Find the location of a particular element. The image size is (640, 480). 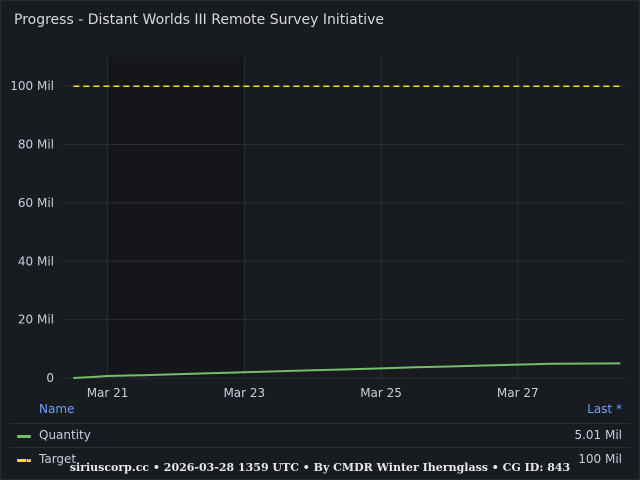

y-tick-label: 80 Mil is located at coordinates (36, 145).